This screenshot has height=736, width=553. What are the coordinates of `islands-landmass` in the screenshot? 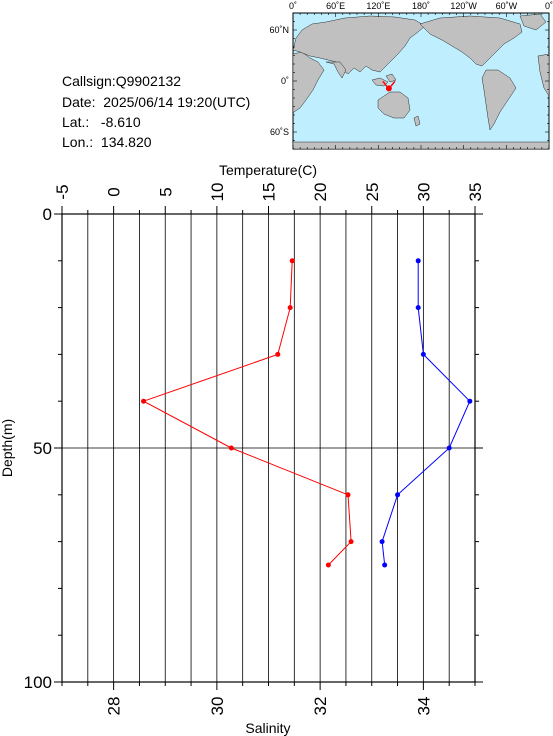 It's located at (380, 82).